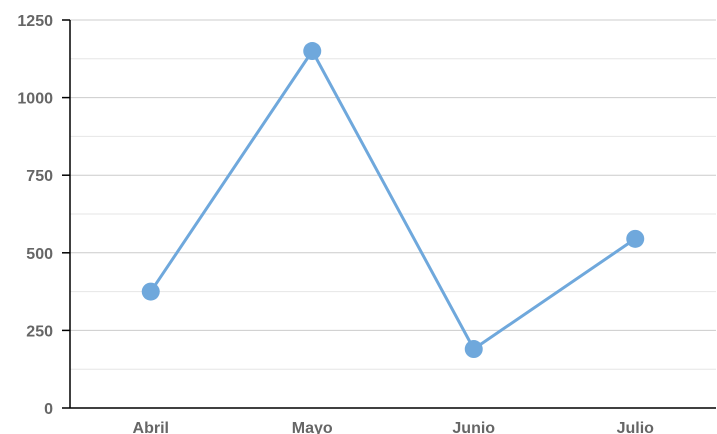 The image size is (717, 434). Describe the element at coordinates (35, 99) in the screenshot. I see `y-tick-label: 1000` at that location.